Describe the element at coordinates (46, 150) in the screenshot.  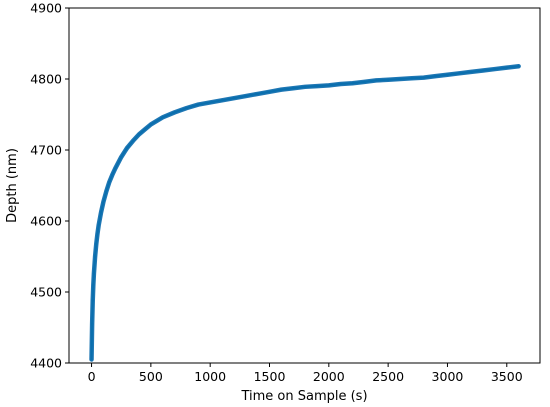
I see `y-tick-label: 4700` at that location.